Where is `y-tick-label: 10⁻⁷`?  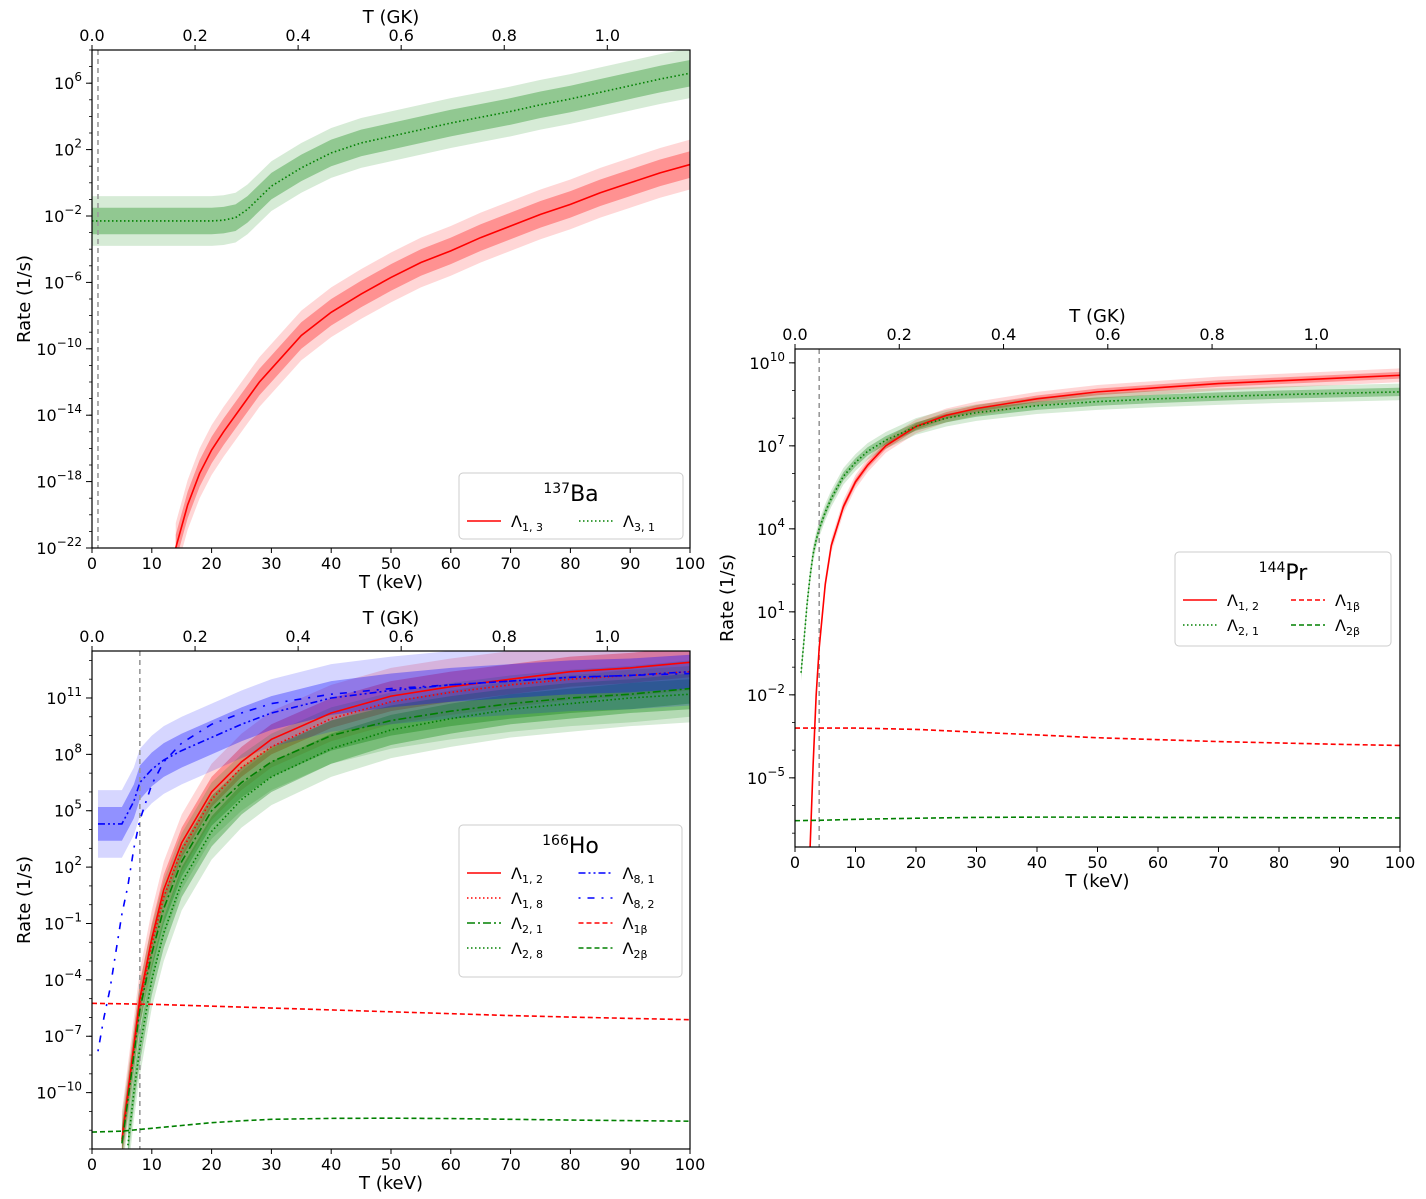
y-tick-label: 10⁻⁷ is located at coordinates (63, 1034).